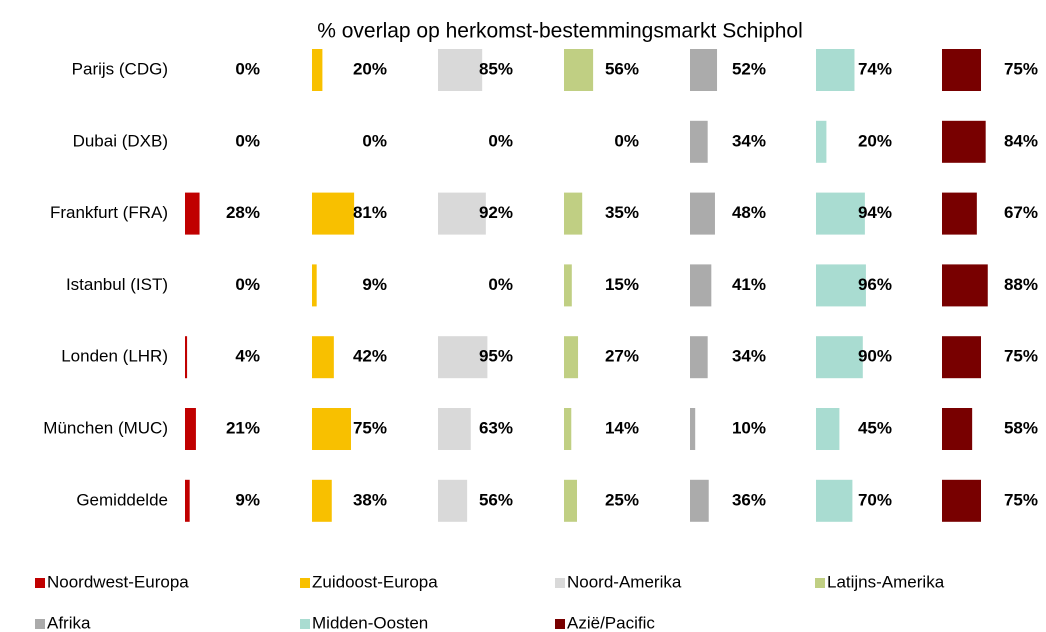 The height and width of the screenshot is (632, 1046). What do you see at coordinates (622, 284) in the screenshot?
I see `value-label: 15%` at bounding box center [622, 284].